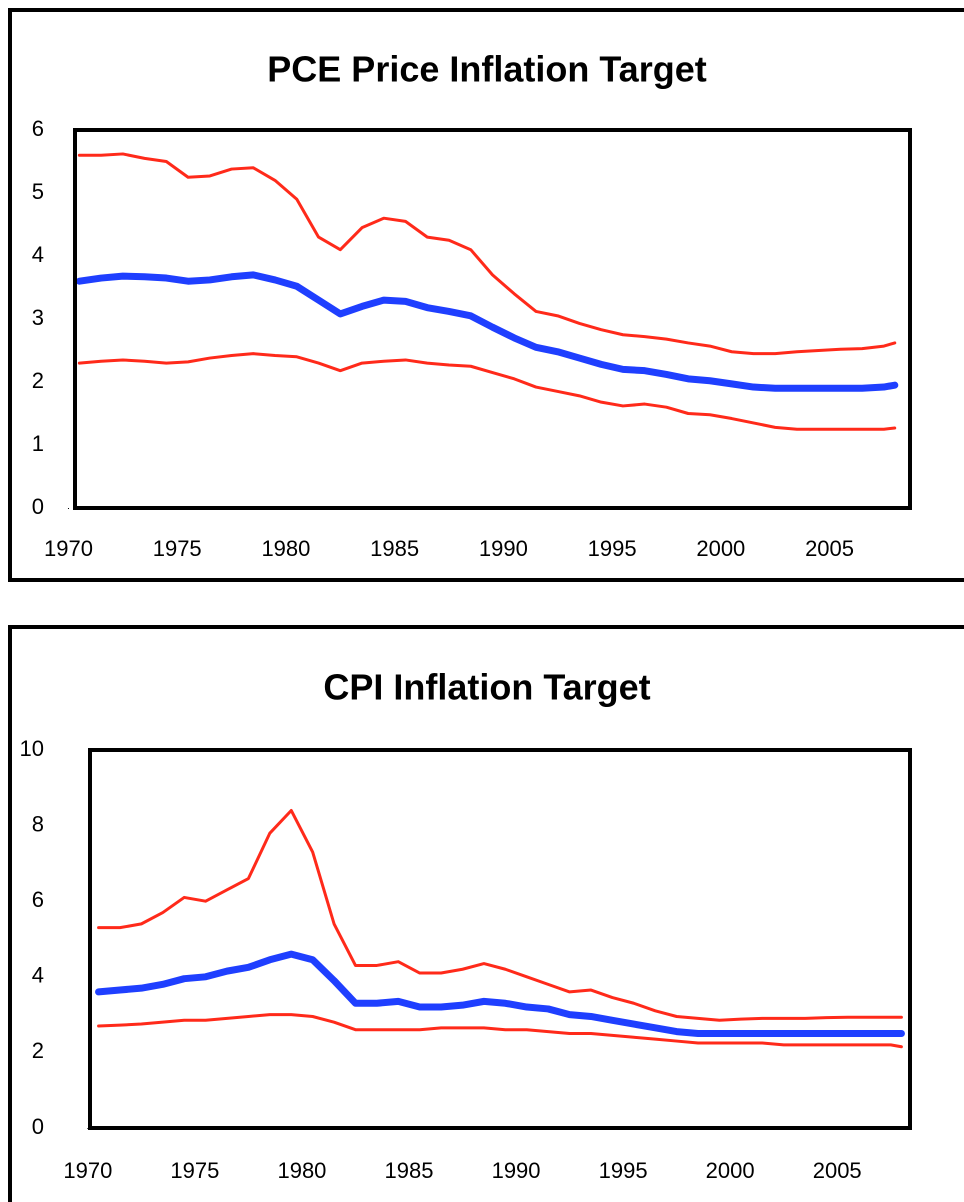  What do you see at coordinates (486, 69) in the screenshot?
I see `chart-title: PCE Price Inflation Target` at bounding box center [486, 69].